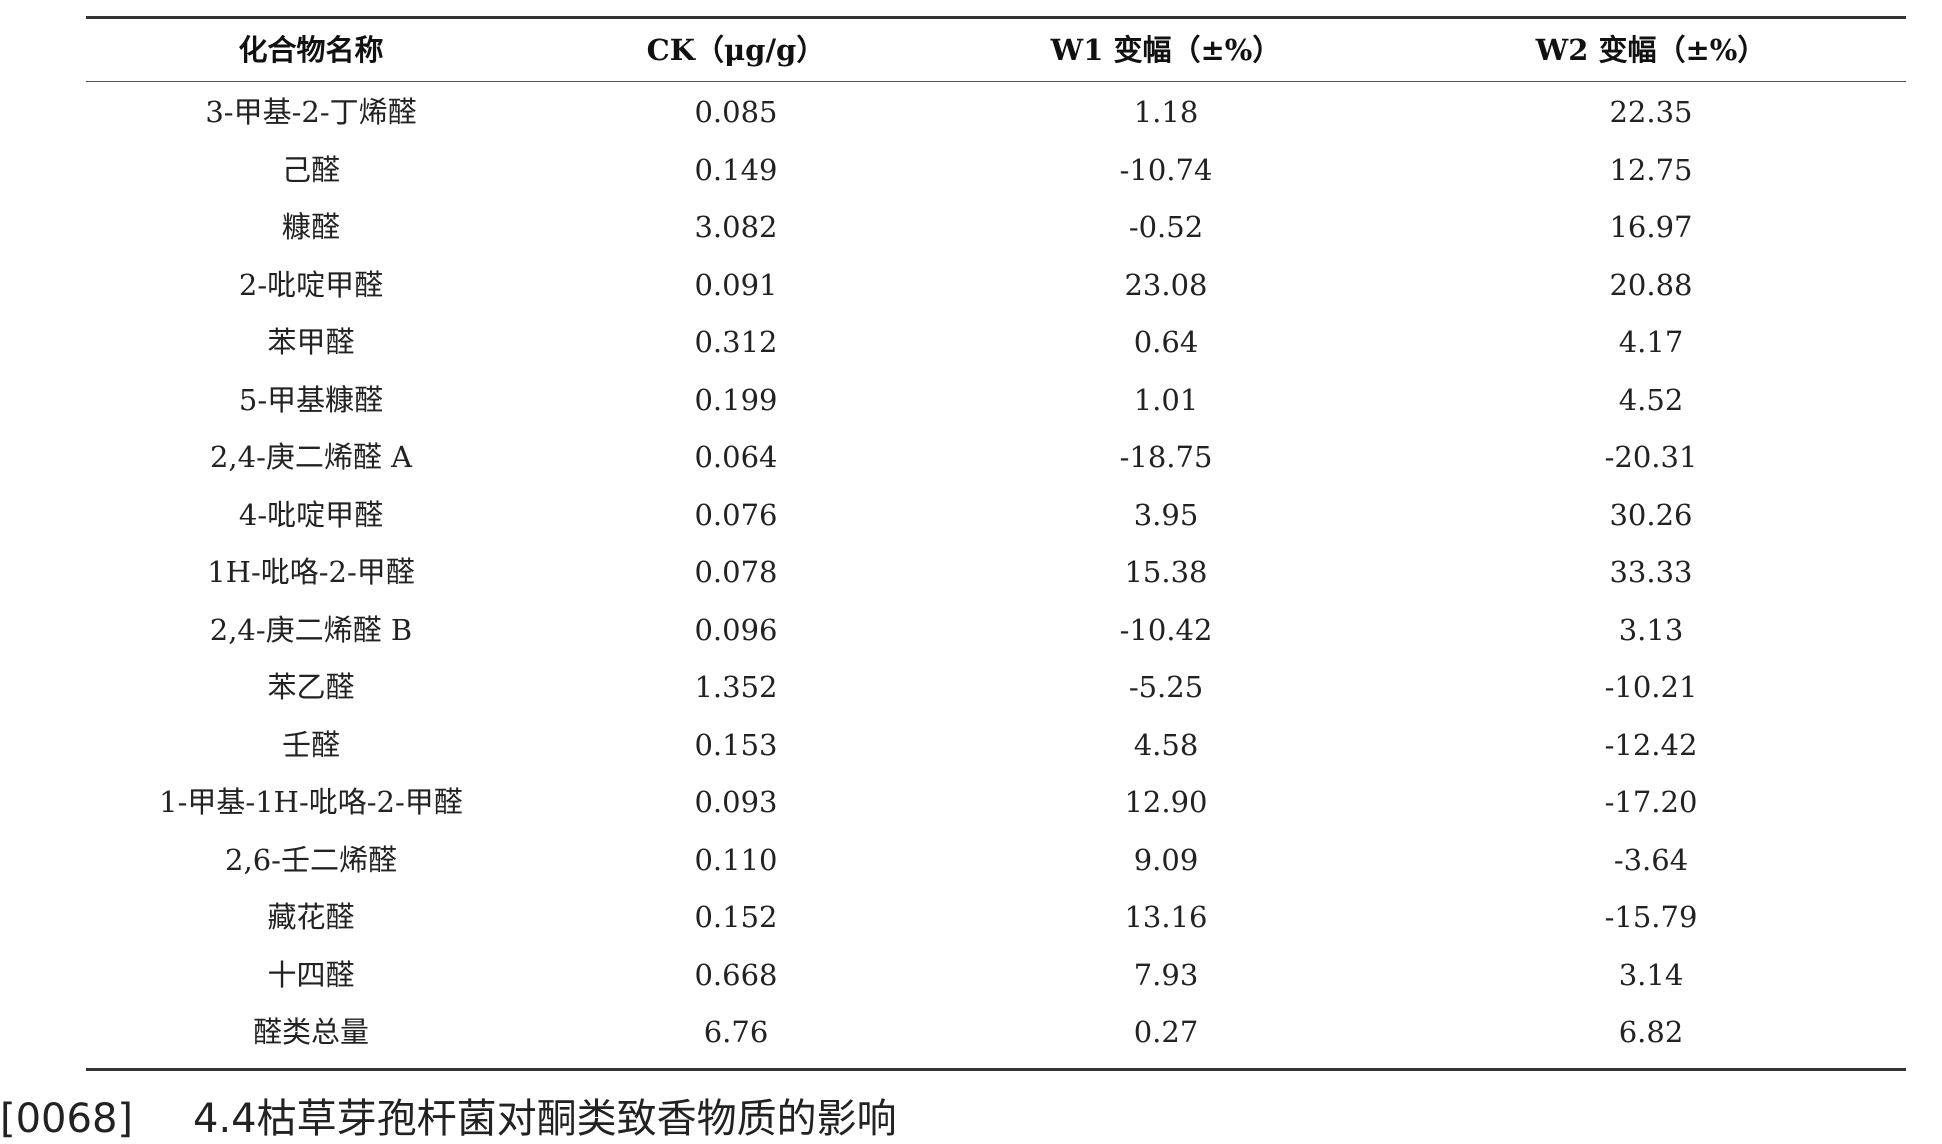 The image size is (1942, 1144). Describe the element at coordinates (736, 514) in the screenshot. I see `ck-value-cell: 0.076` at that location.